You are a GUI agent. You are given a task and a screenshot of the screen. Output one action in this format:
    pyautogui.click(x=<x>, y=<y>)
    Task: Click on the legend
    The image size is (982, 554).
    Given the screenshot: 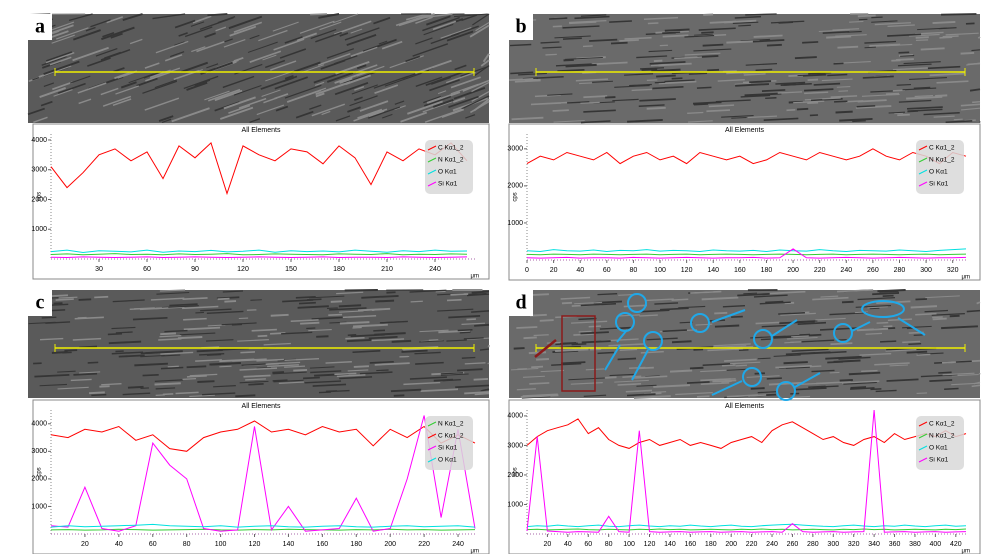 What is the action you would take?
    pyautogui.click(x=940, y=167)
    